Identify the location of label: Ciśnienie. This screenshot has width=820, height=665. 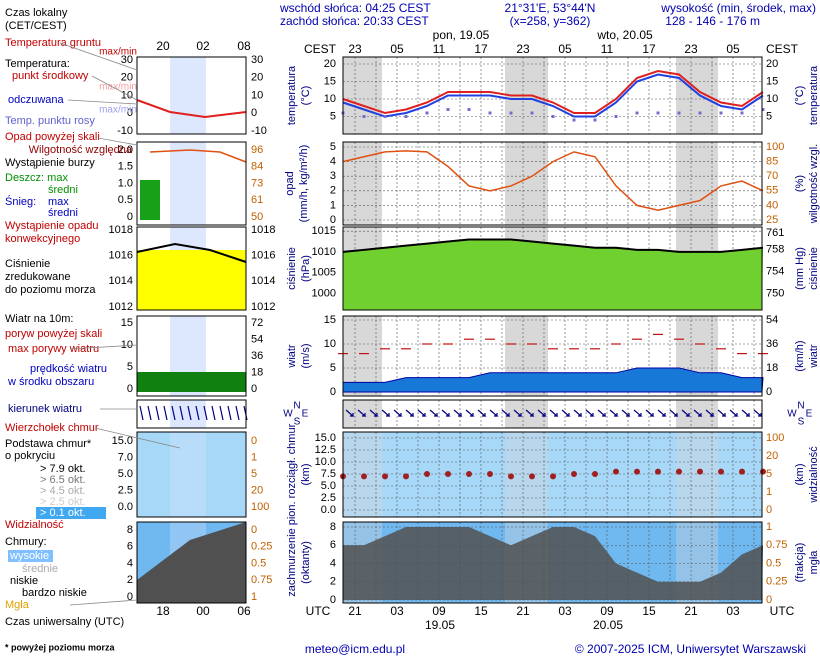
(27, 264).